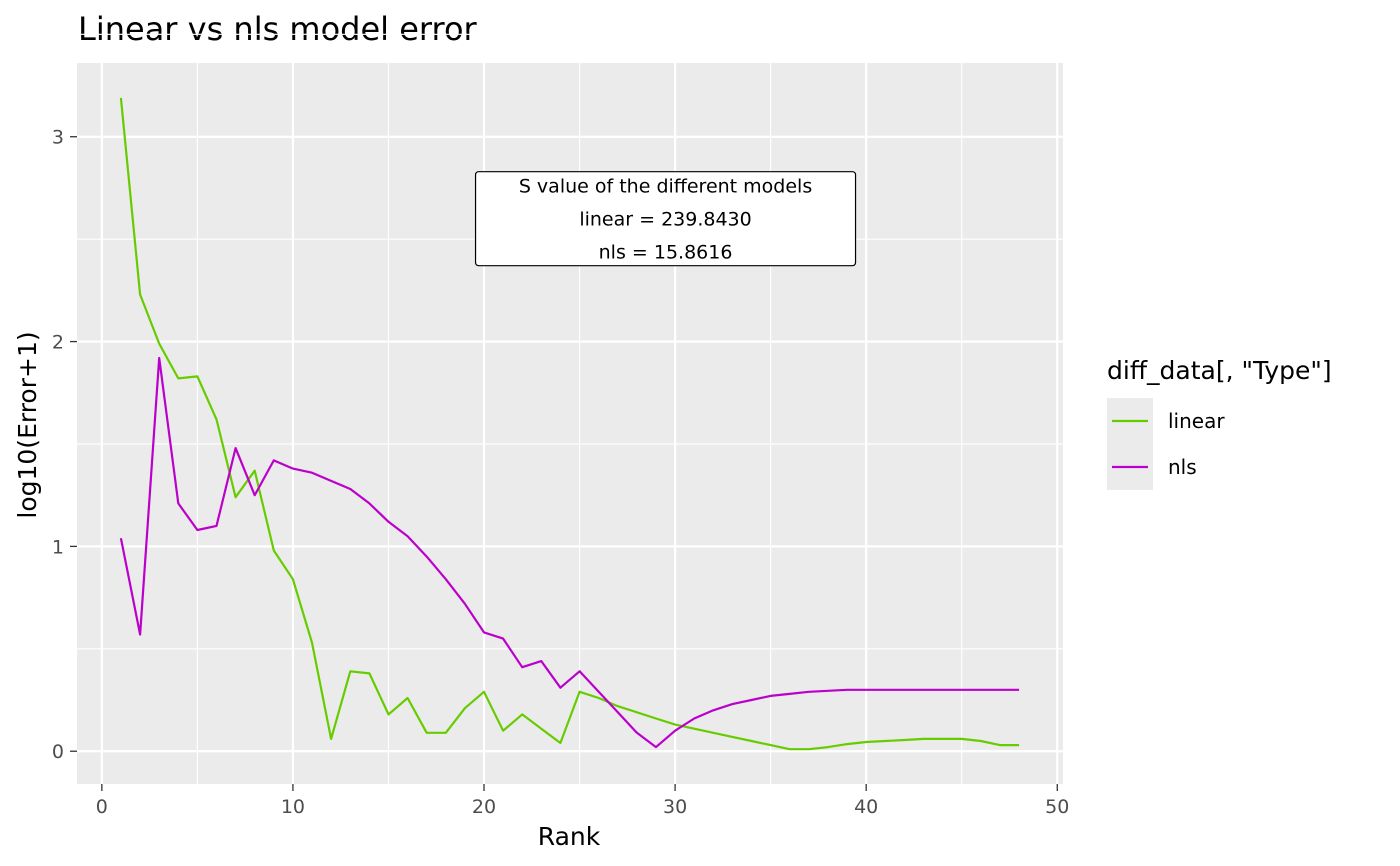 This screenshot has width=1400, height=866. What do you see at coordinates (58, 752) in the screenshot?
I see `y-tick-label: 0` at bounding box center [58, 752].